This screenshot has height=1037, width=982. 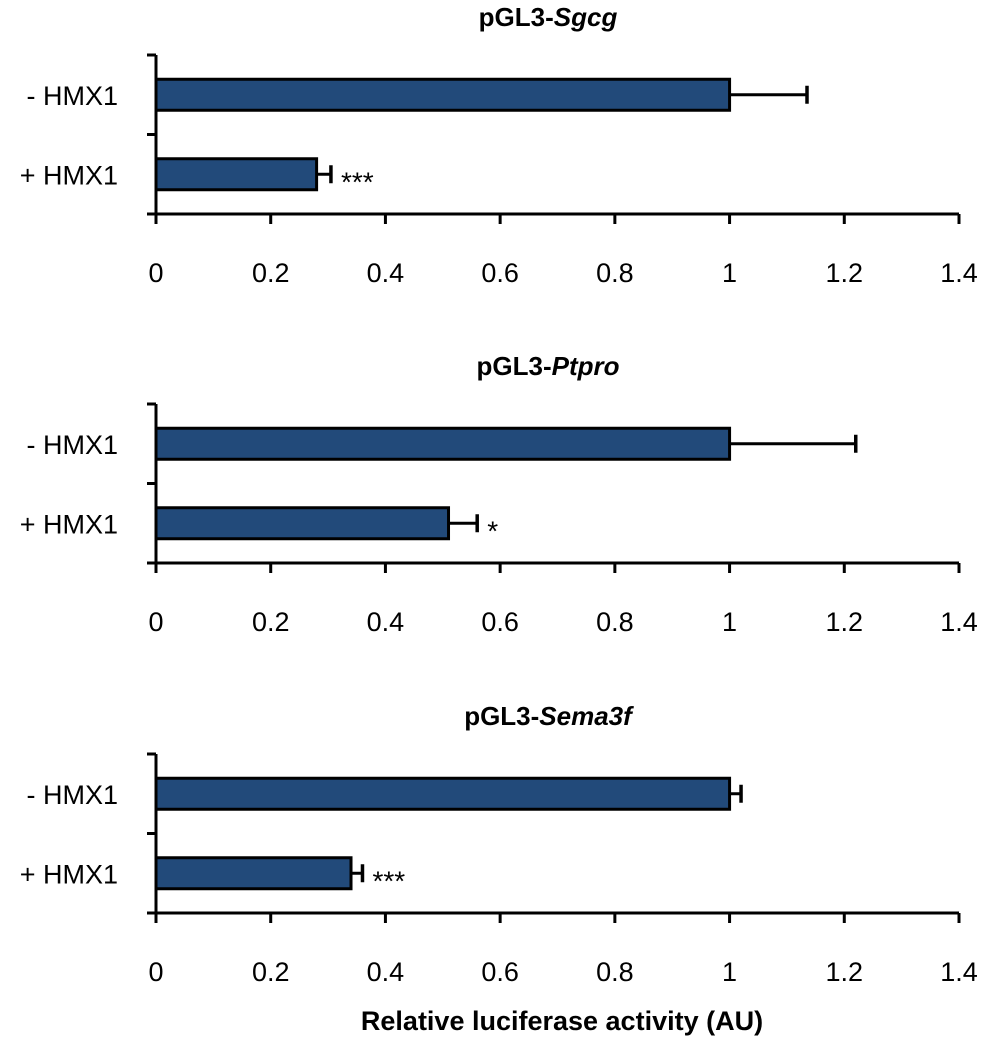 I want to click on significance-marker: *, so click(x=492, y=530).